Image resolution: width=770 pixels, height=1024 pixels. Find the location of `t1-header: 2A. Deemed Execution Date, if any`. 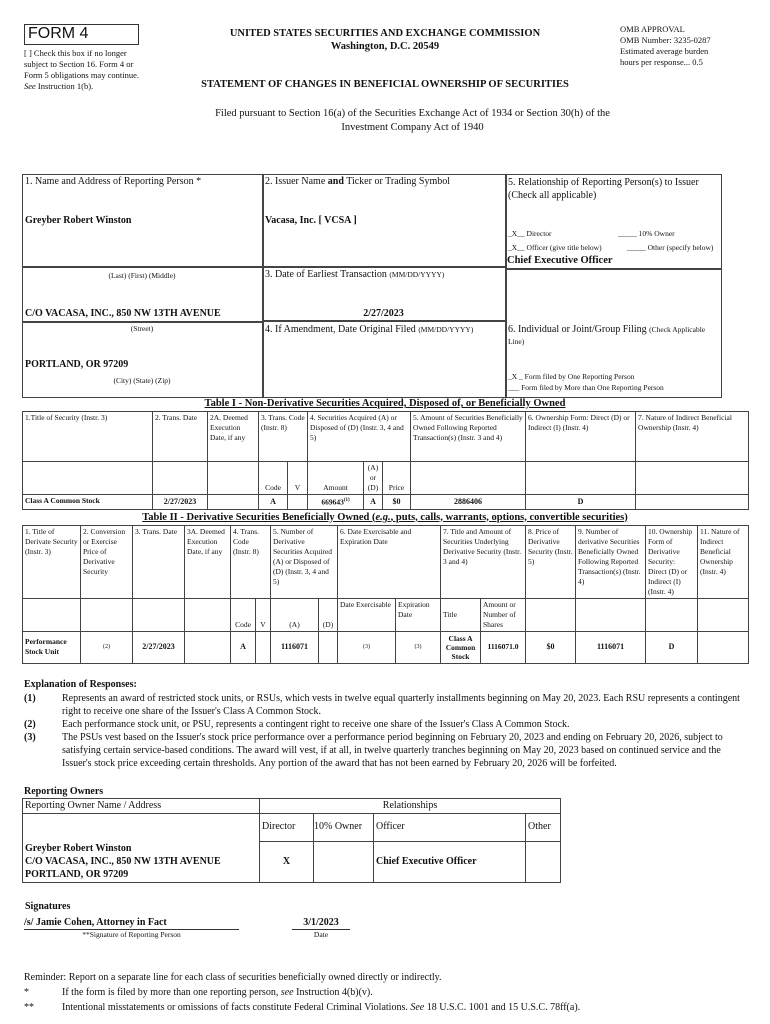

t1-header: 2A. Deemed Execution Date, if any is located at coordinates (233, 436).